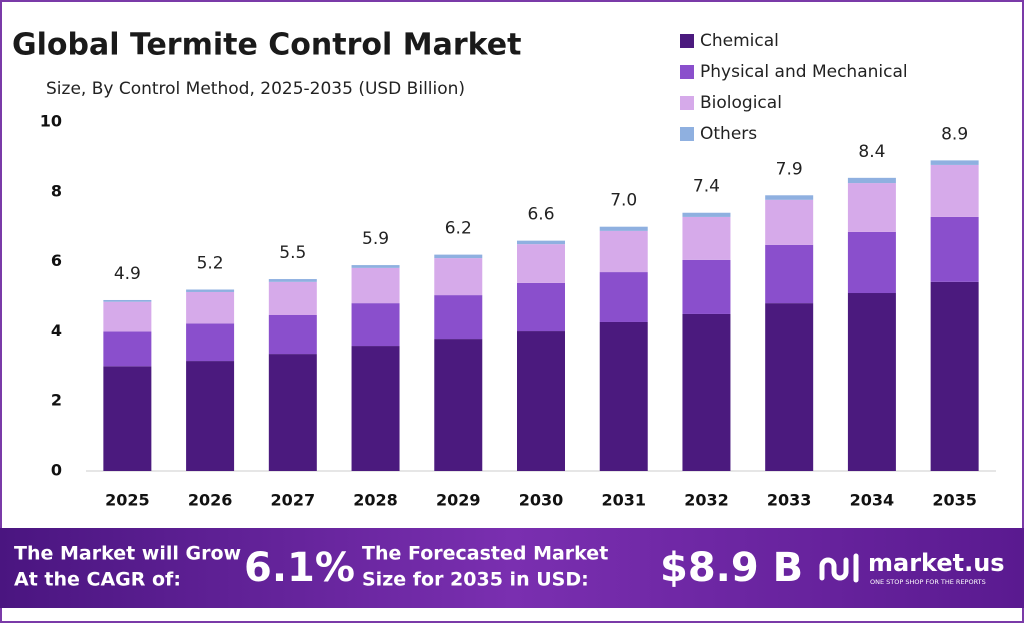 This screenshot has height=627, width=1024. I want to click on chart-title: Global Termite Control Market, so click(266, 45).